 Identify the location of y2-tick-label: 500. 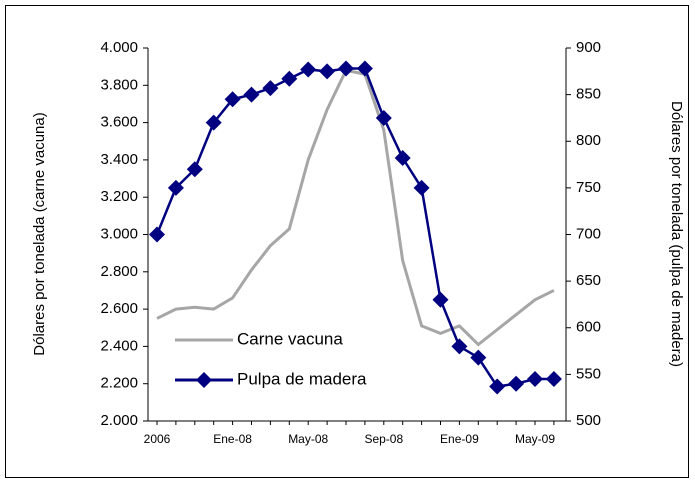
(588, 420).